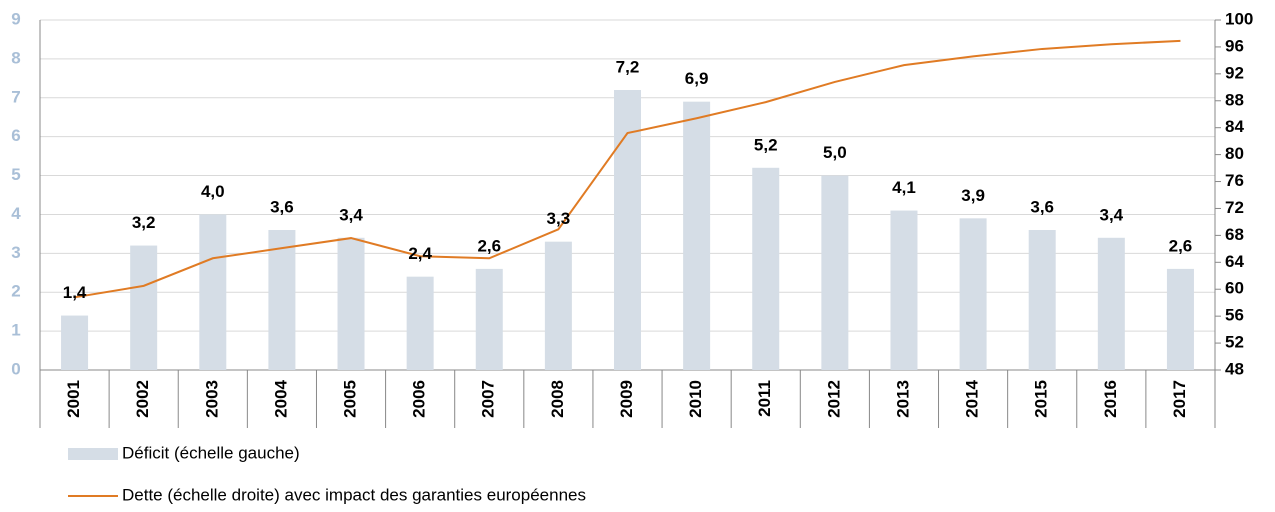 This screenshot has width=1275, height=512. What do you see at coordinates (15, 57) in the screenshot?
I see `y-tick-label: 8` at bounding box center [15, 57].